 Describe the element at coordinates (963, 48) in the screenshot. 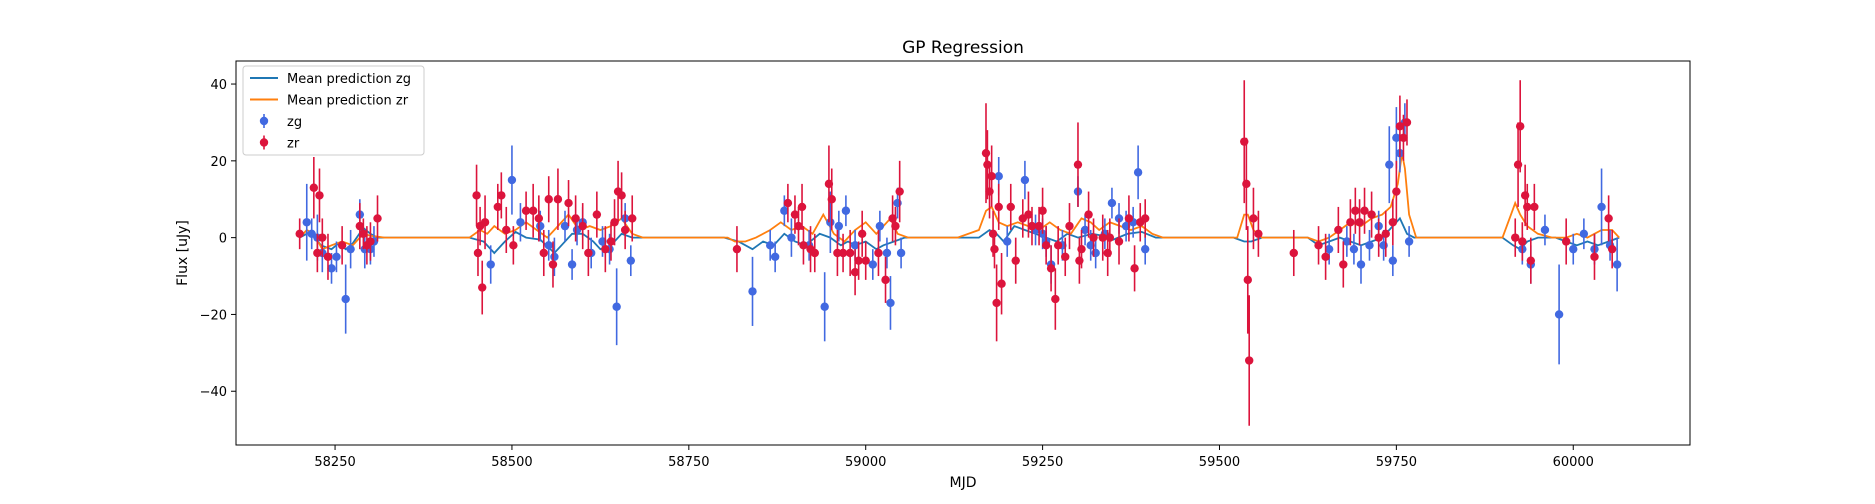

I see `chart-title: GP Regression` at that location.